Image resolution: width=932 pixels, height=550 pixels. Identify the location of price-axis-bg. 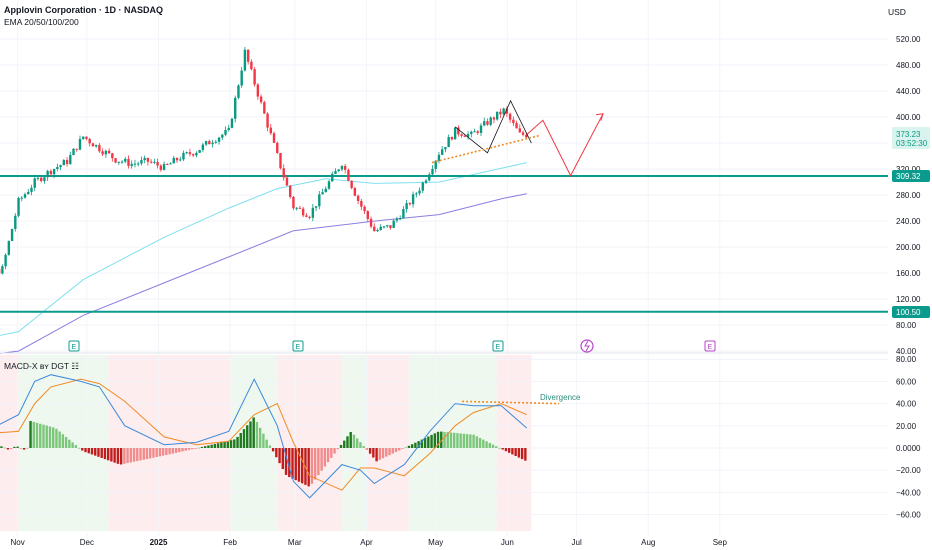
(910, 275).